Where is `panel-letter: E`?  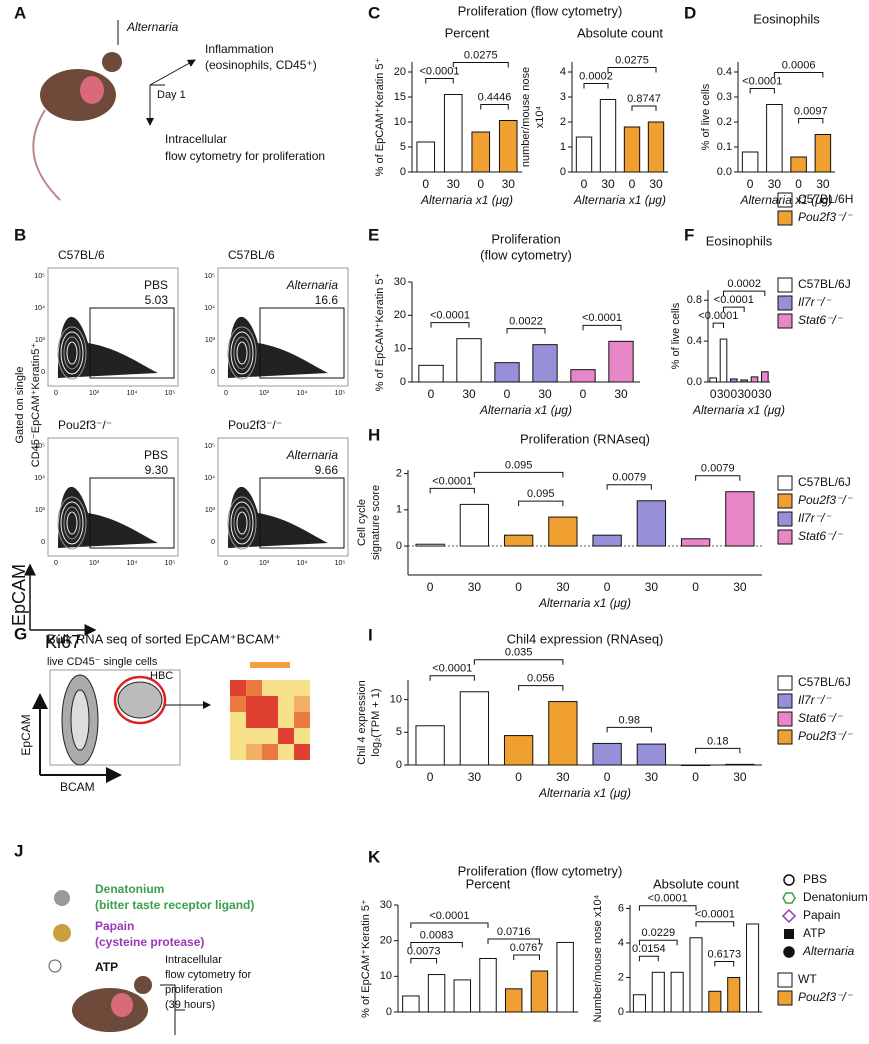 panel-letter: E is located at coordinates (373, 234).